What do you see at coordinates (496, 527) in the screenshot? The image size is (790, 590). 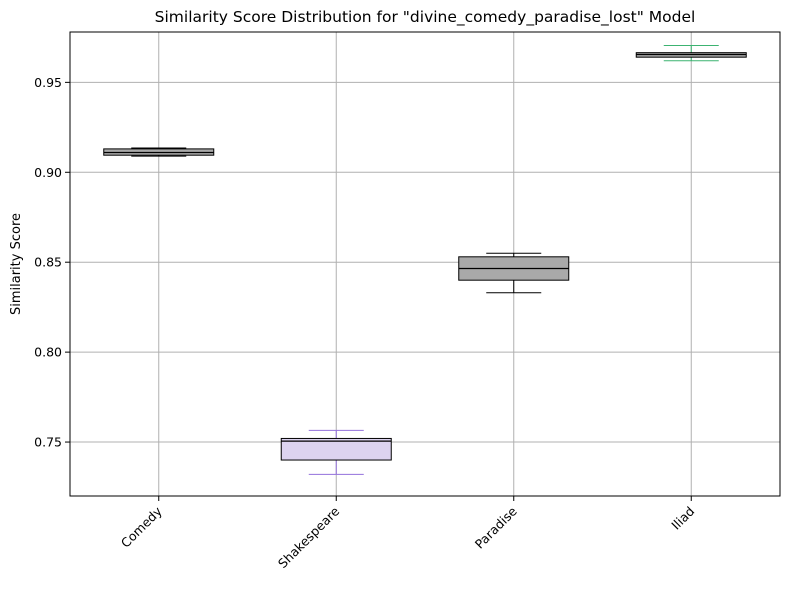 I see `x-tick-label: Paradise` at bounding box center [496, 527].